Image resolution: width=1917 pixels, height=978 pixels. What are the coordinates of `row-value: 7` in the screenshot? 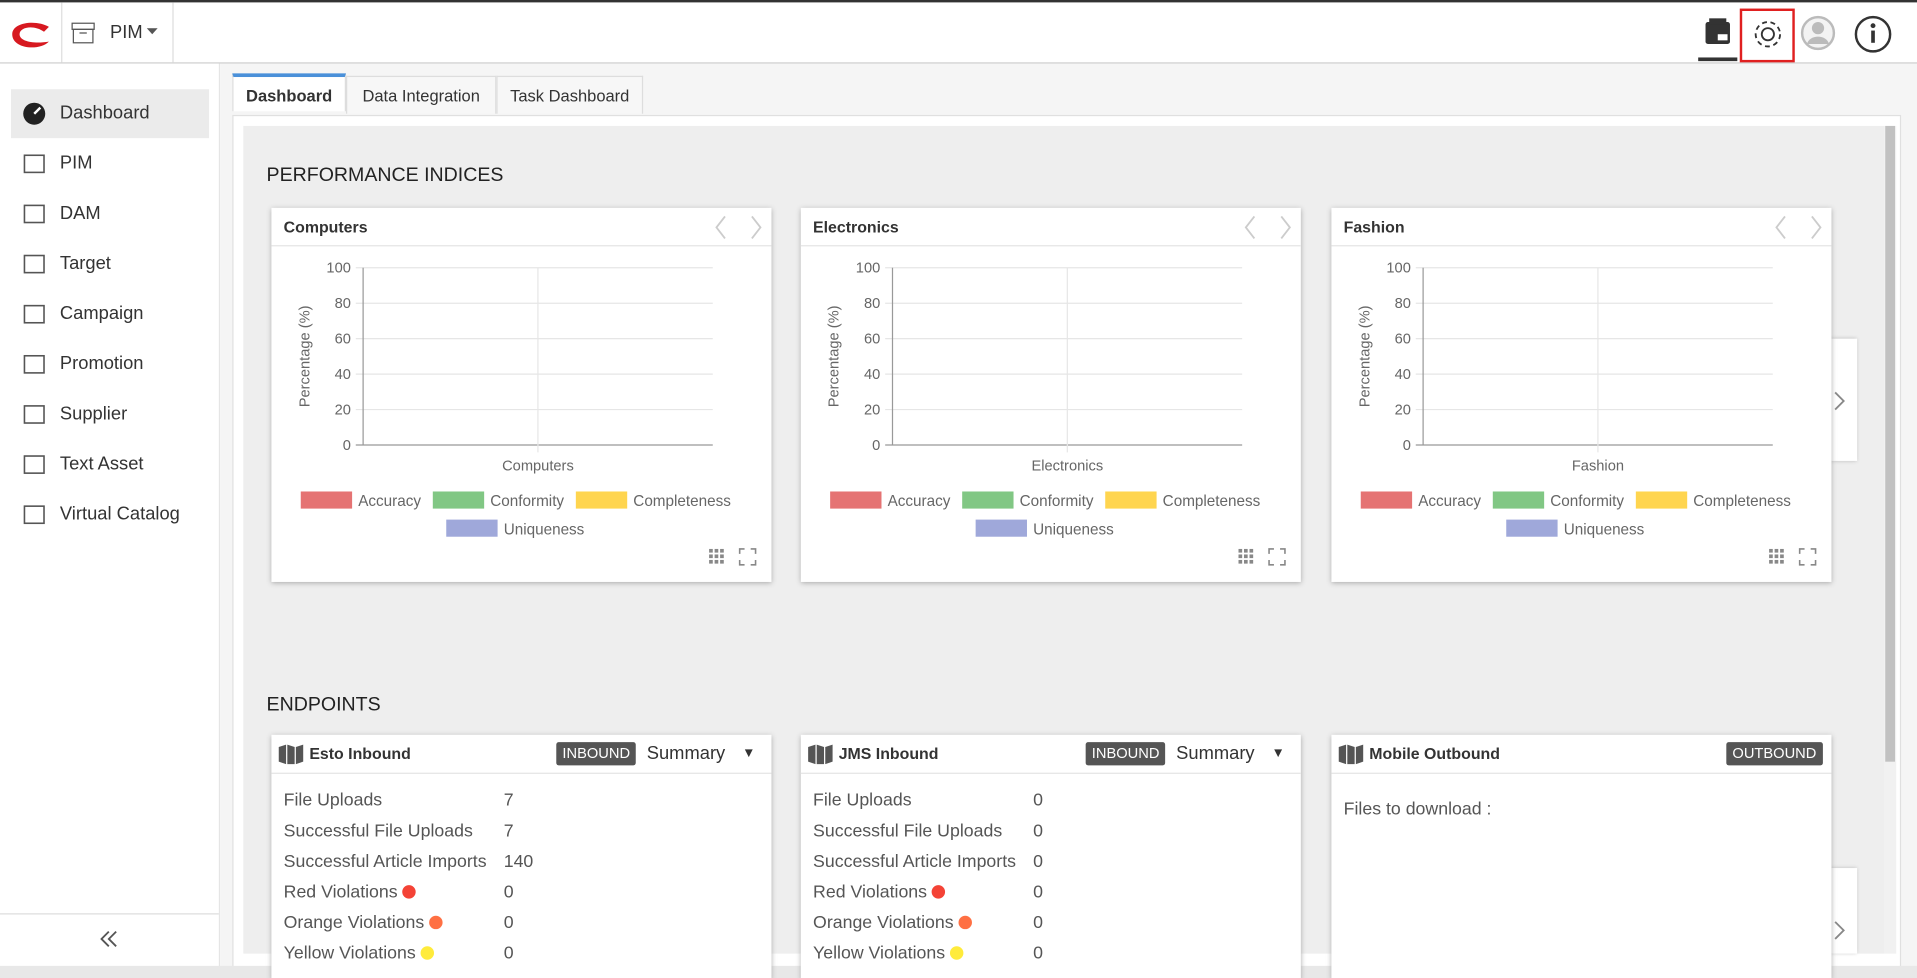 It's located at (508, 801).